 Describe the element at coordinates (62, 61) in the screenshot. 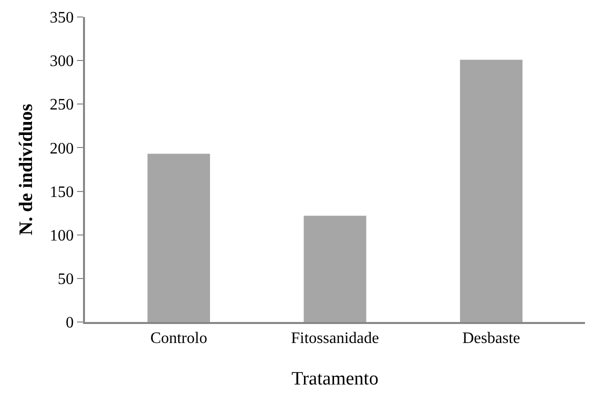

I see `y-tick-label: 300` at that location.